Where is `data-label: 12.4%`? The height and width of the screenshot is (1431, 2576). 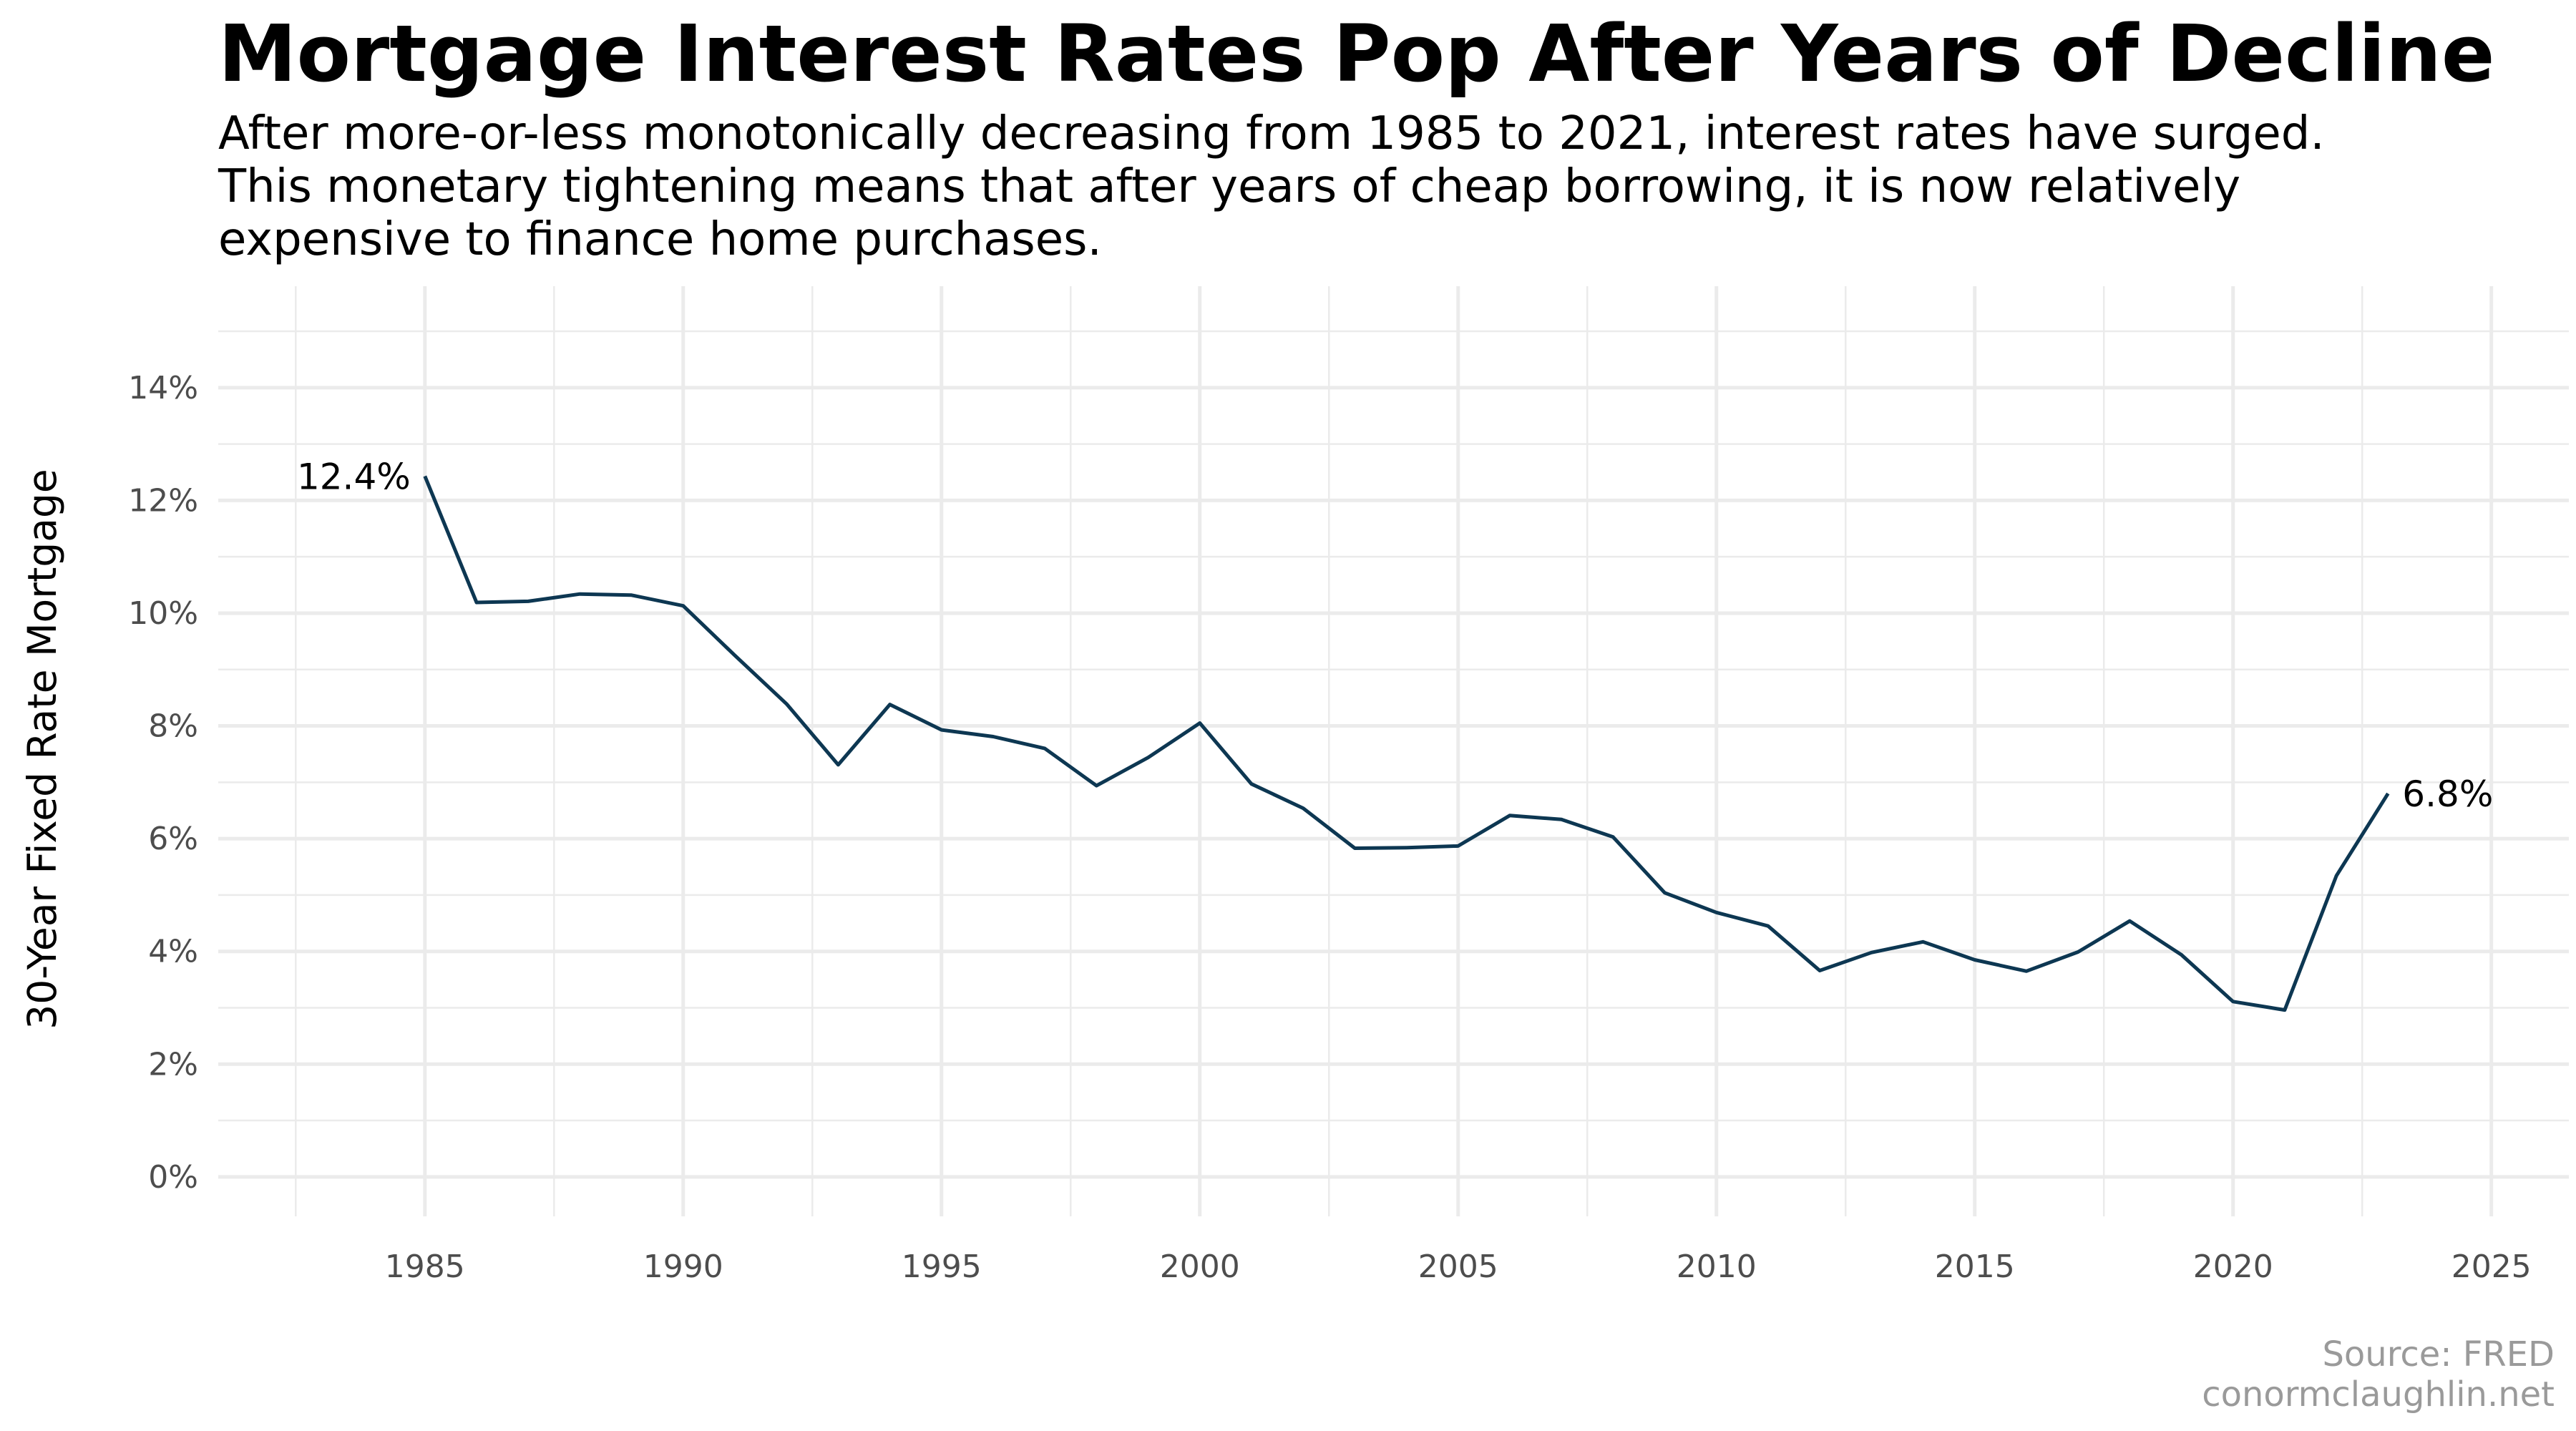
data-label: 12.4% is located at coordinates (354, 477).